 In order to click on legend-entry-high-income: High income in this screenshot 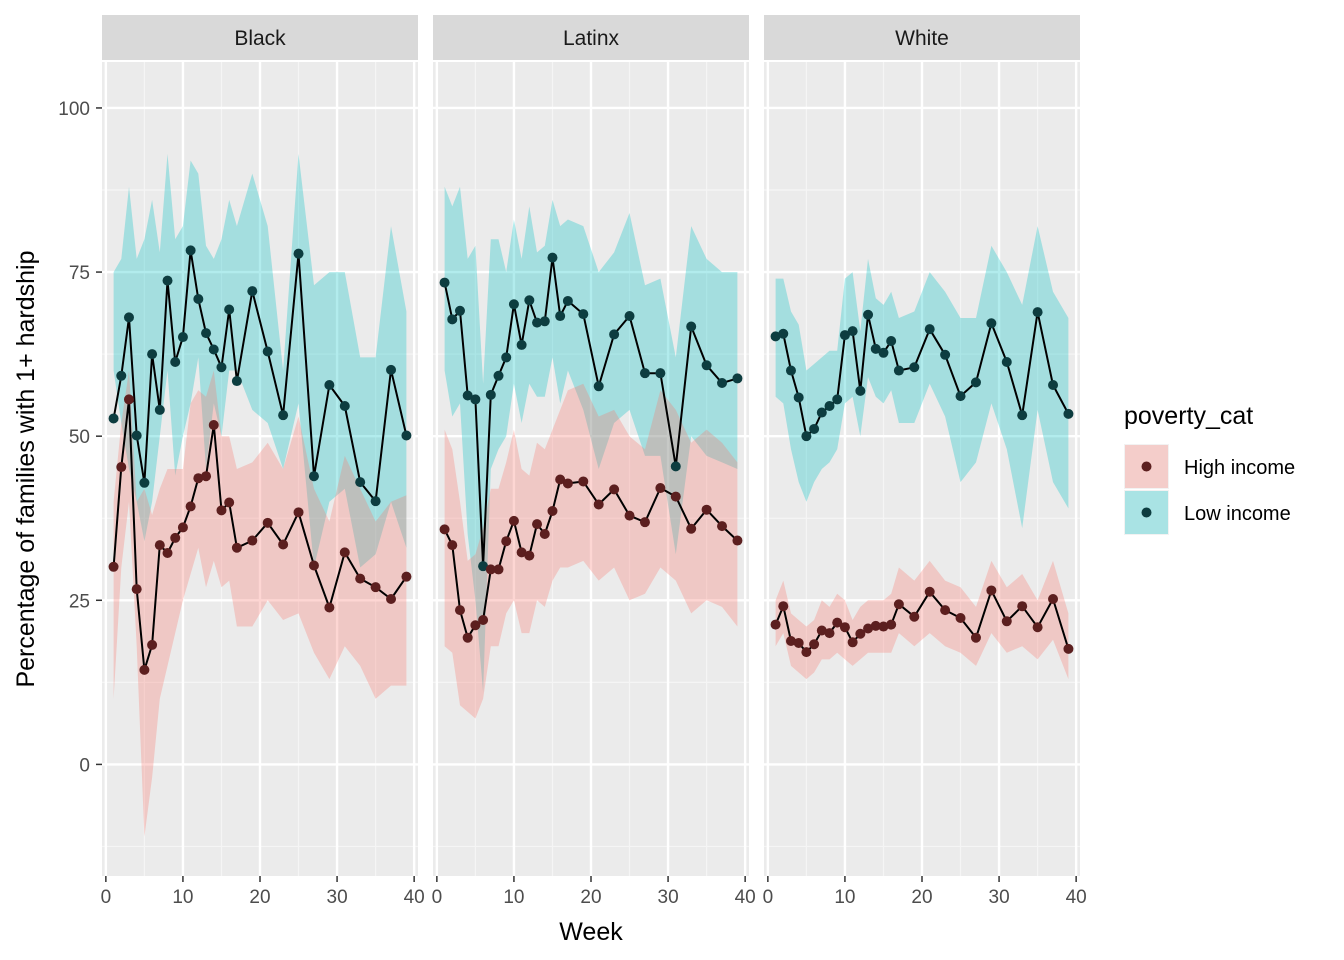, I will do `click(1209, 466)`.